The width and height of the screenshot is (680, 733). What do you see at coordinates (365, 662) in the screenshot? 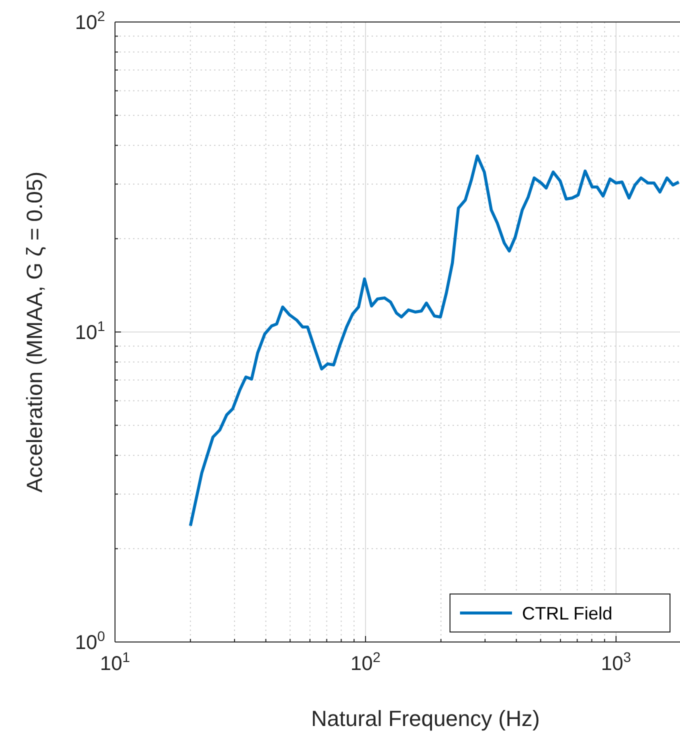
I see `x-tick-label: 10$^{2}$` at bounding box center [365, 662].